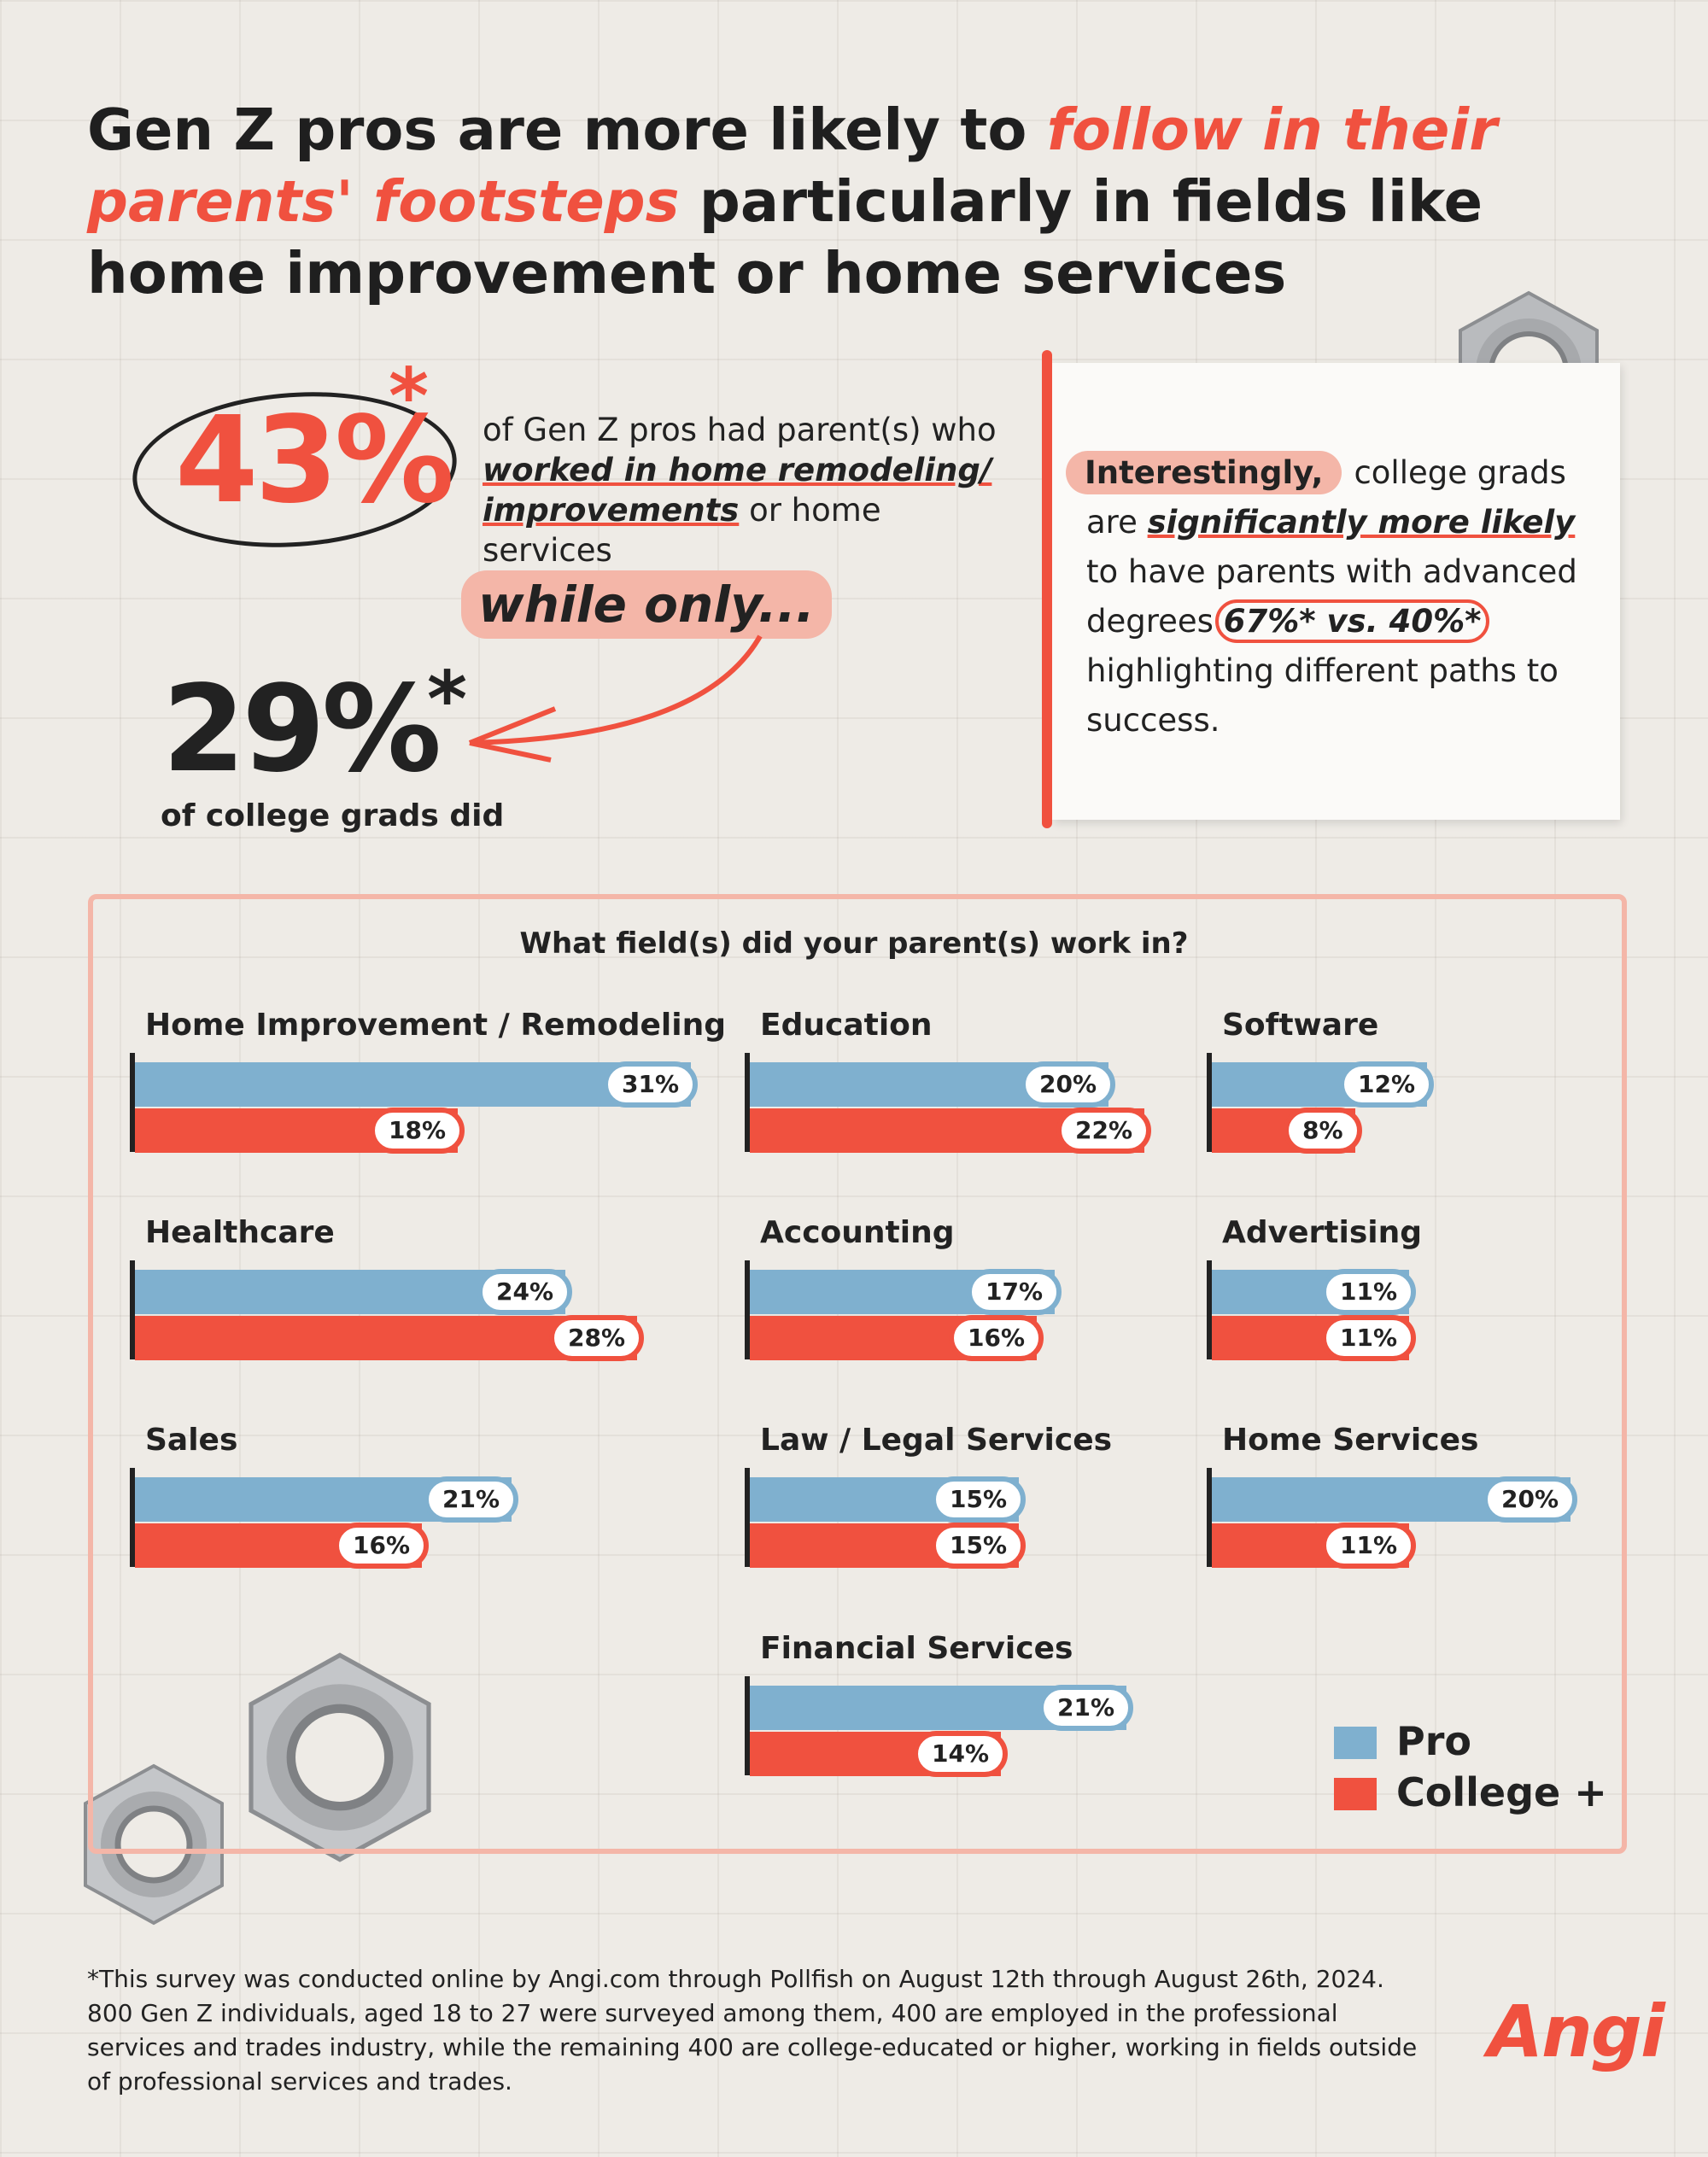 The width and height of the screenshot is (1708, 2157). What do you see at coordinates (1068, 1084) in the screenshot?
I see `value-label-pro-education: 20%` at bounding box center [1068, 1084].